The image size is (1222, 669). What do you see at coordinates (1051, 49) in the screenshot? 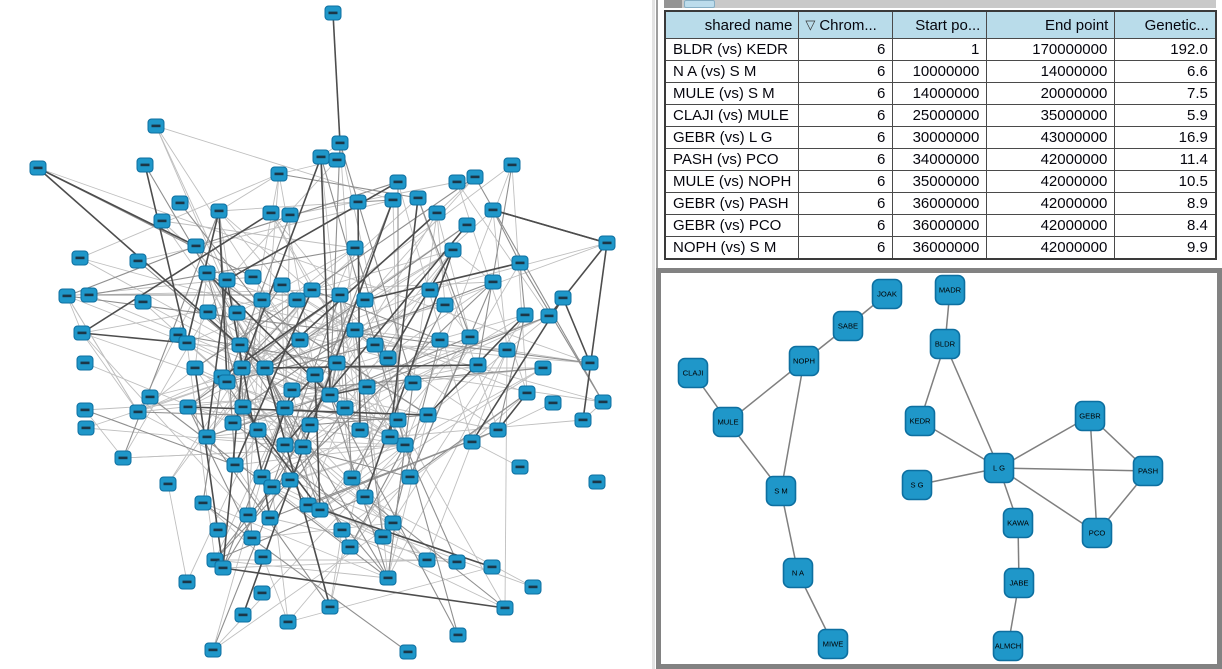
I see `table-cell: 170000000` at bounding box center [1051, 49].